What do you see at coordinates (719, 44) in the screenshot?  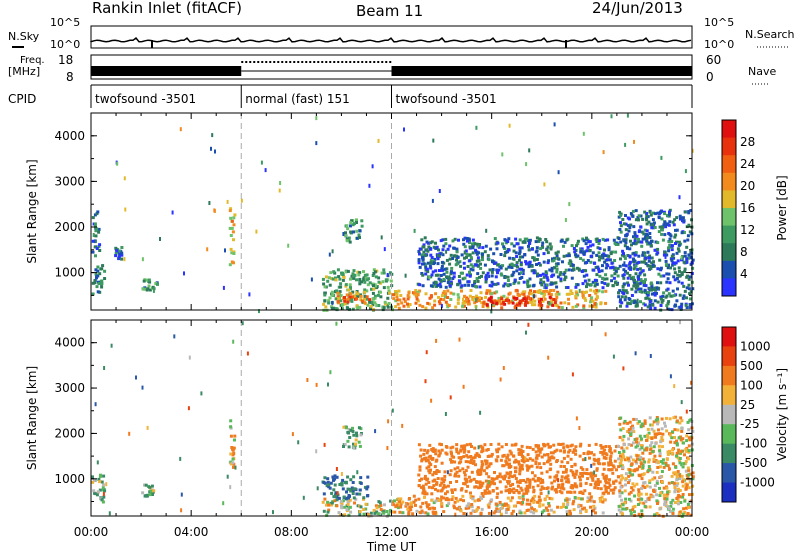 I see `nsearch-tick-low: 10^0` at bounding box center [719, 44].